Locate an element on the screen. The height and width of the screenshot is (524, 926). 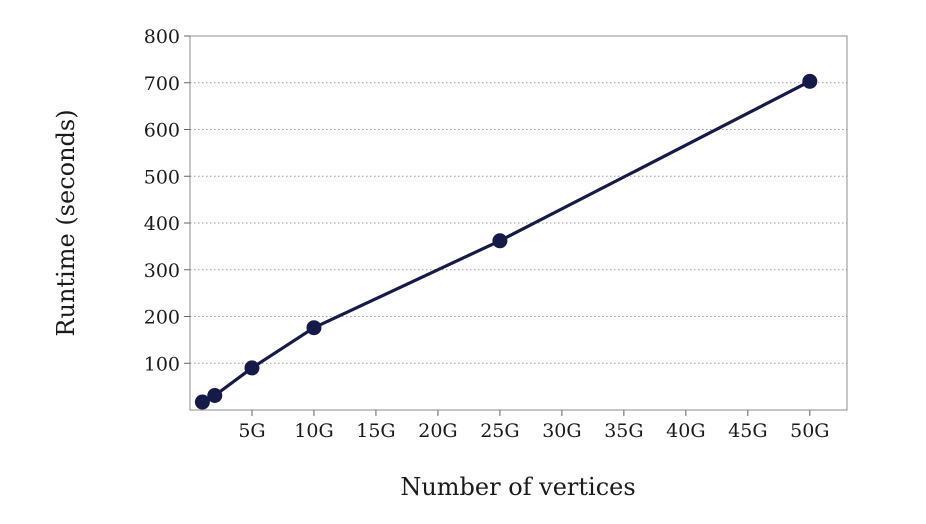
x-tick-label-40: 40G is located at coordinates (685, 431).